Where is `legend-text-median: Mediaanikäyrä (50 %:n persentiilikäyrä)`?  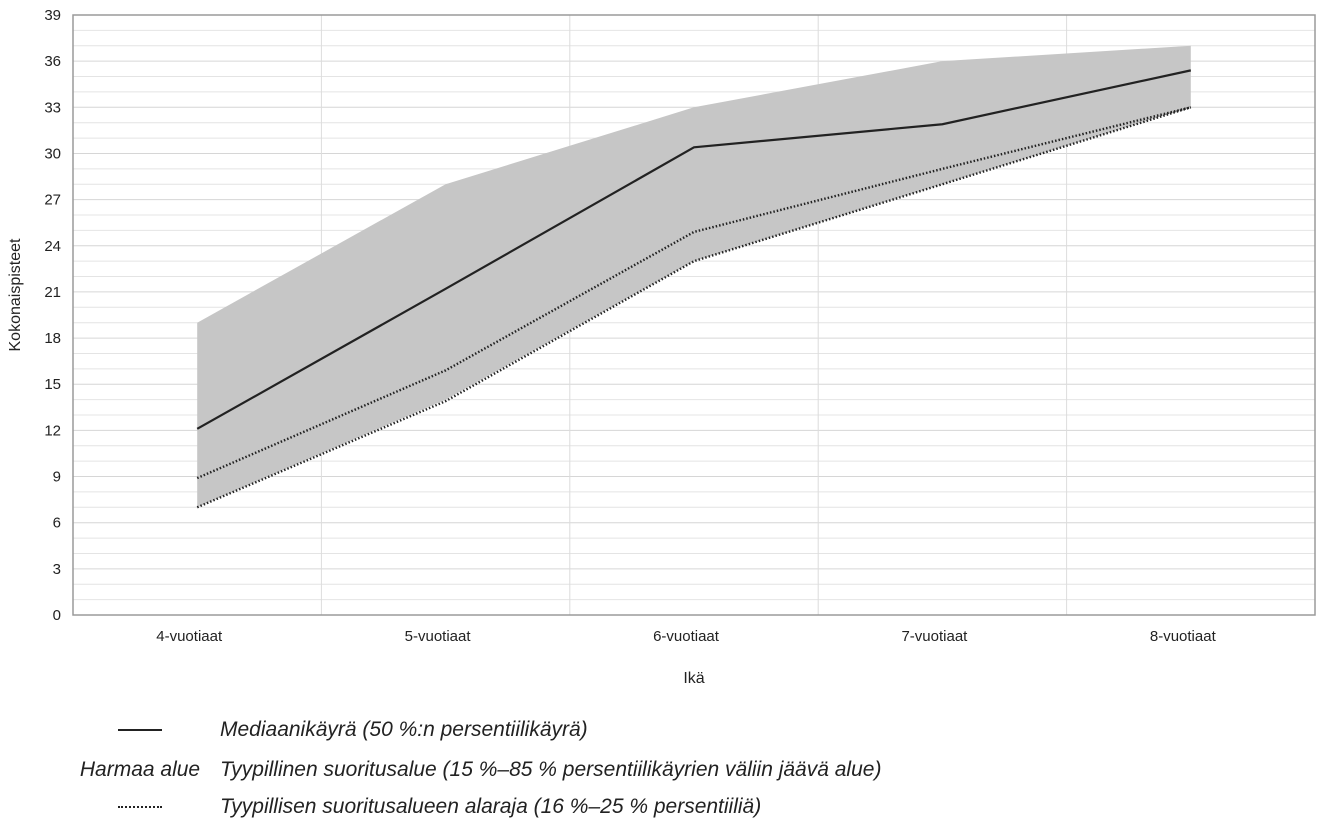 legend-text-median: Mediaanikäyrä (50 %:n persentiilikäyrä) is located at coordinates (404, 729).